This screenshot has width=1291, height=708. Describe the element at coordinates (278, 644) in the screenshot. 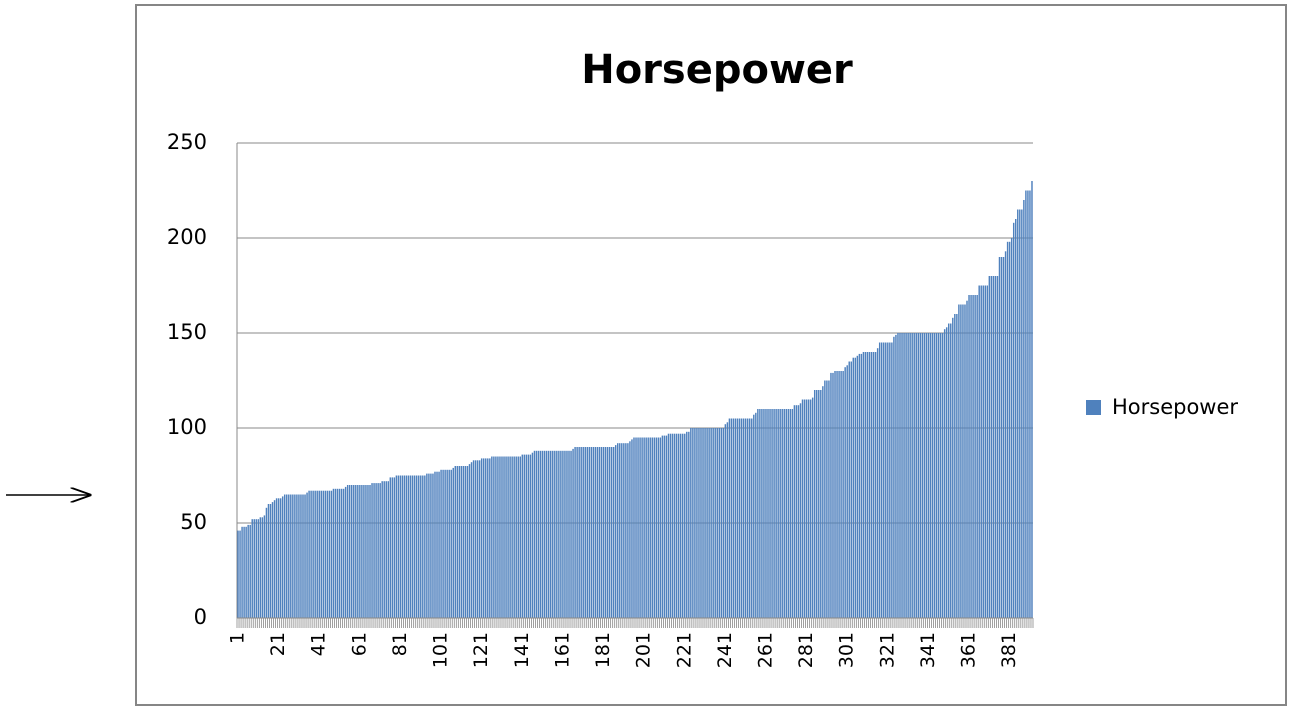

I see `x-tick-label: 21` at that location.